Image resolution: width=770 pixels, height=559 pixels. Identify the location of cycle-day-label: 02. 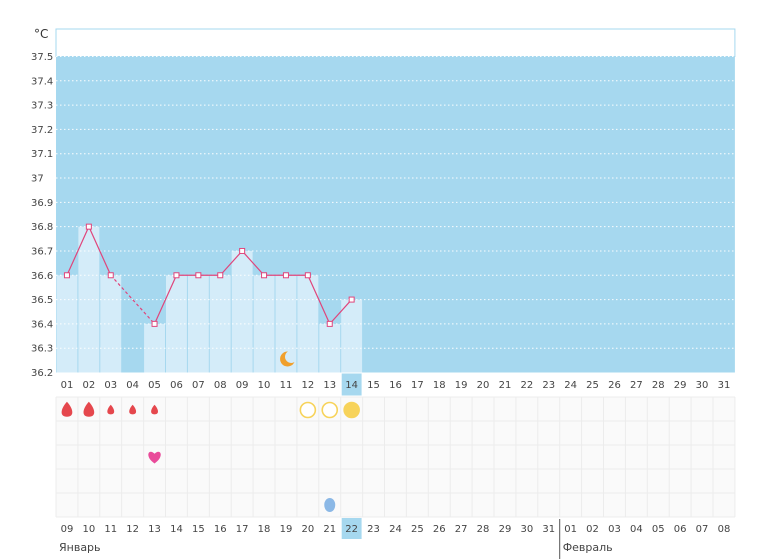
(88, 385).